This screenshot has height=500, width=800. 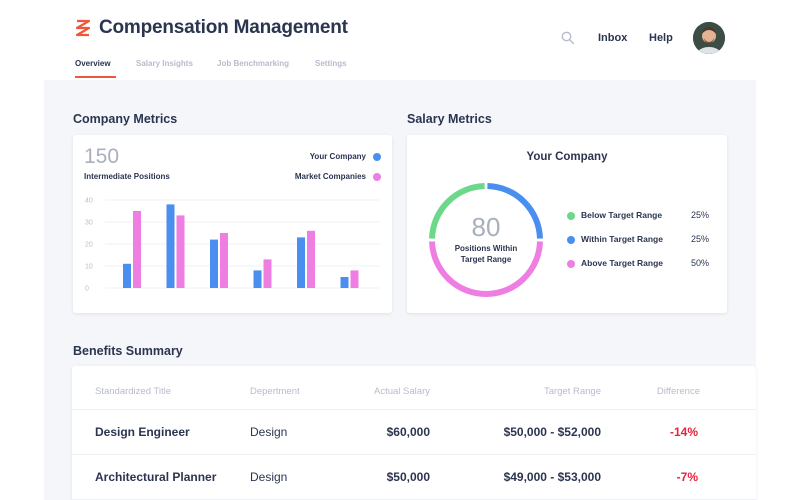 What do you see at coordinates (156, 477) in the screenshot?
I see `row-title: Architectural Planner` at bounding box center [156, 477].